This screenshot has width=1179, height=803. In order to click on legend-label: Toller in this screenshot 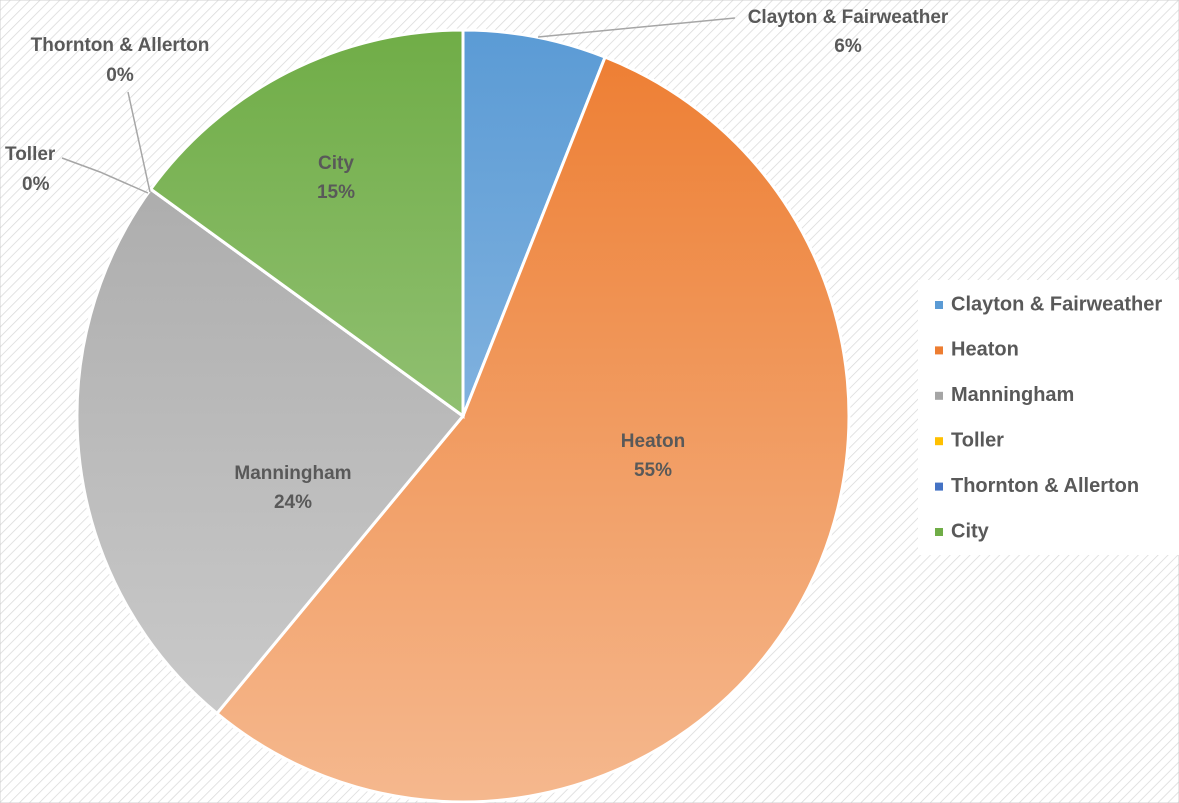, I will do `click(977, 440)`.